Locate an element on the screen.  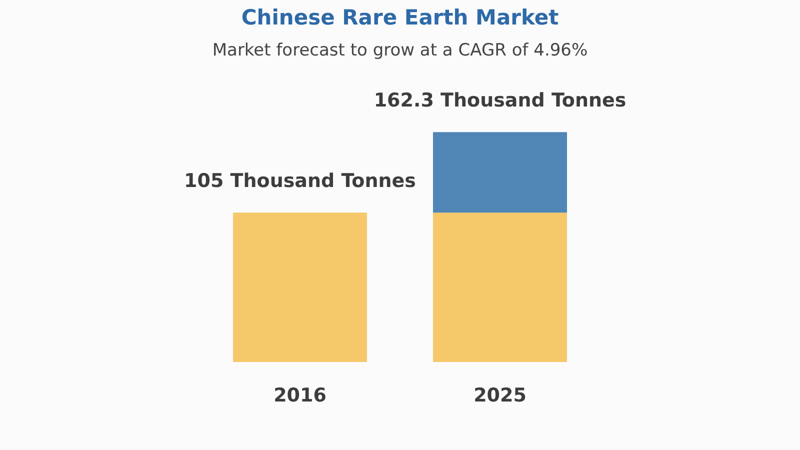
chart-subtitle: Market forecast to grow at a CAGR of 4.96% is located at coordinates (400, 50).